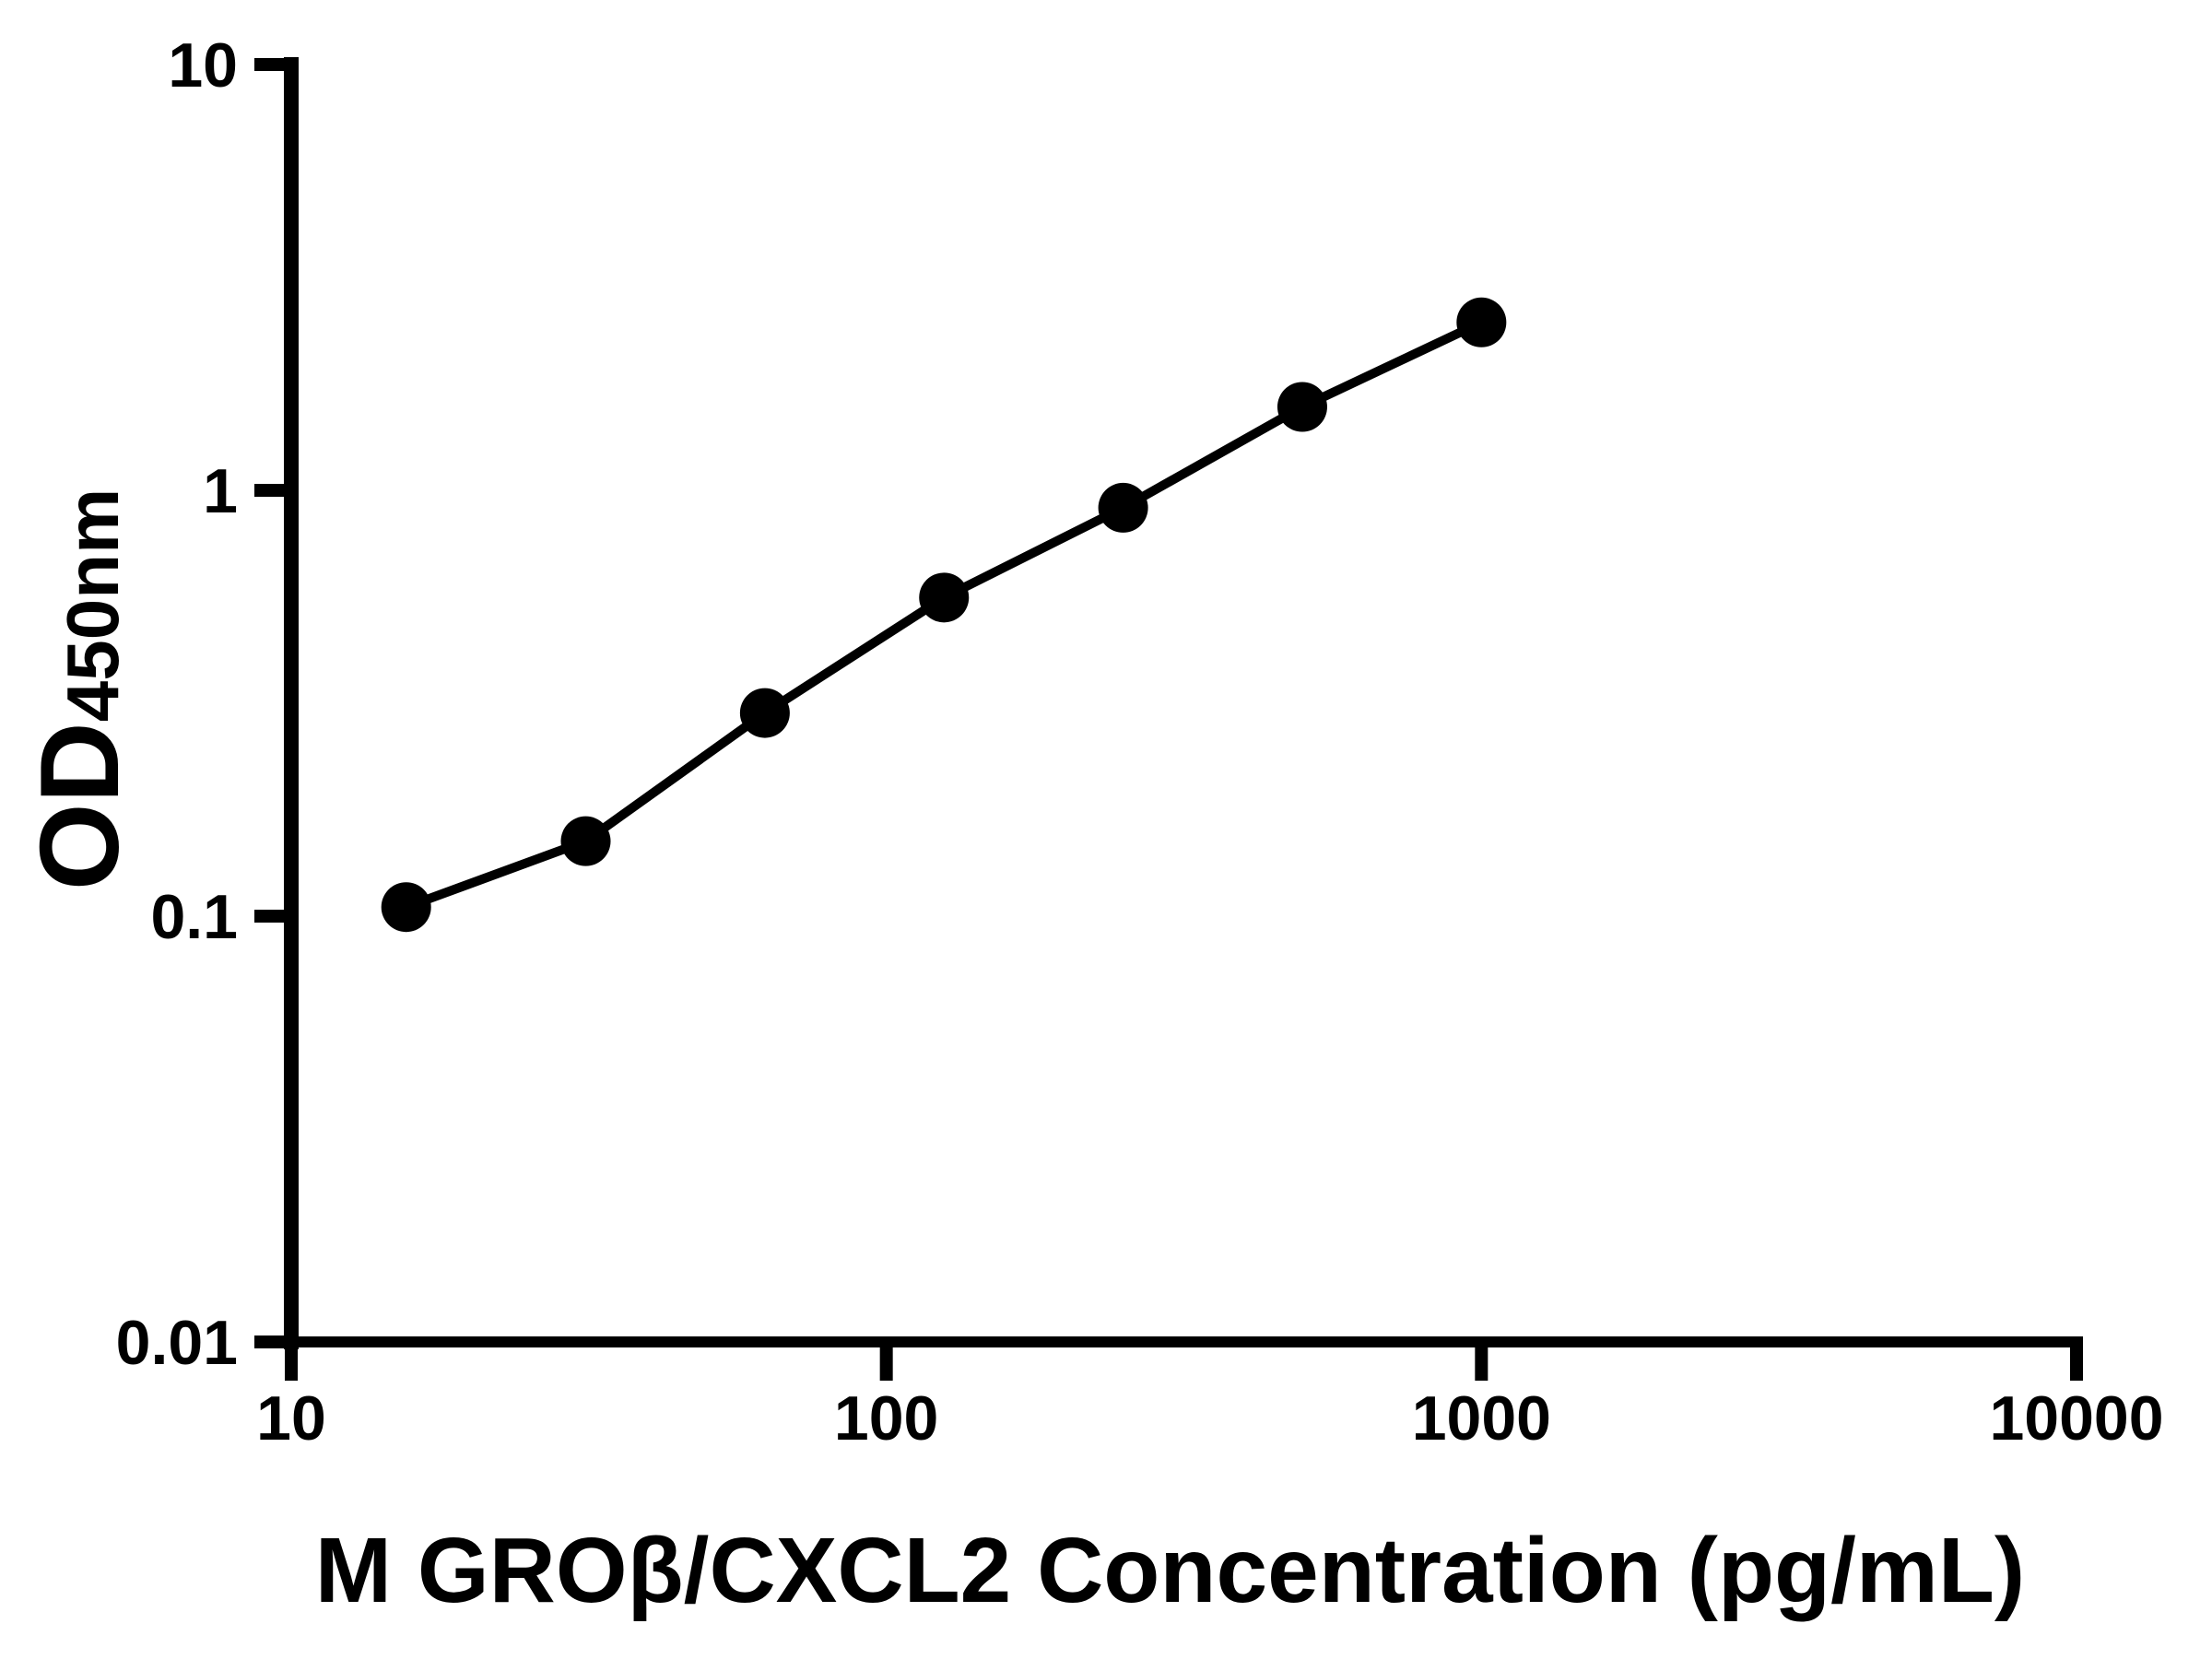  I want to click on y-tick-label-0.01: 0.01, so click(177, 1343).